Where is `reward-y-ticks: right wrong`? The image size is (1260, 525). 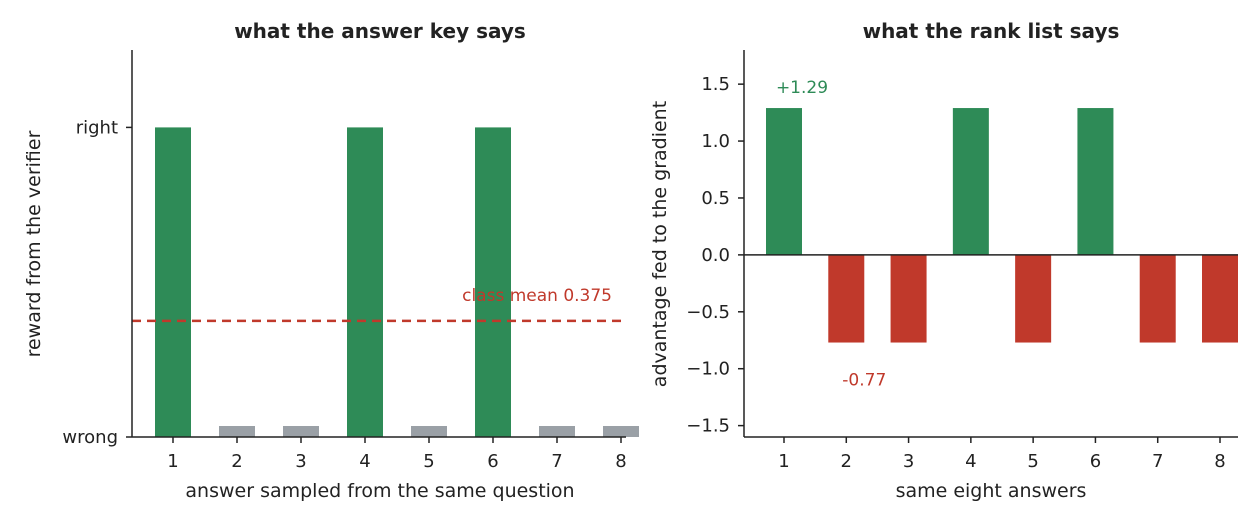
reward-y-ticks: right wrong is located at coordinates (97, 282).